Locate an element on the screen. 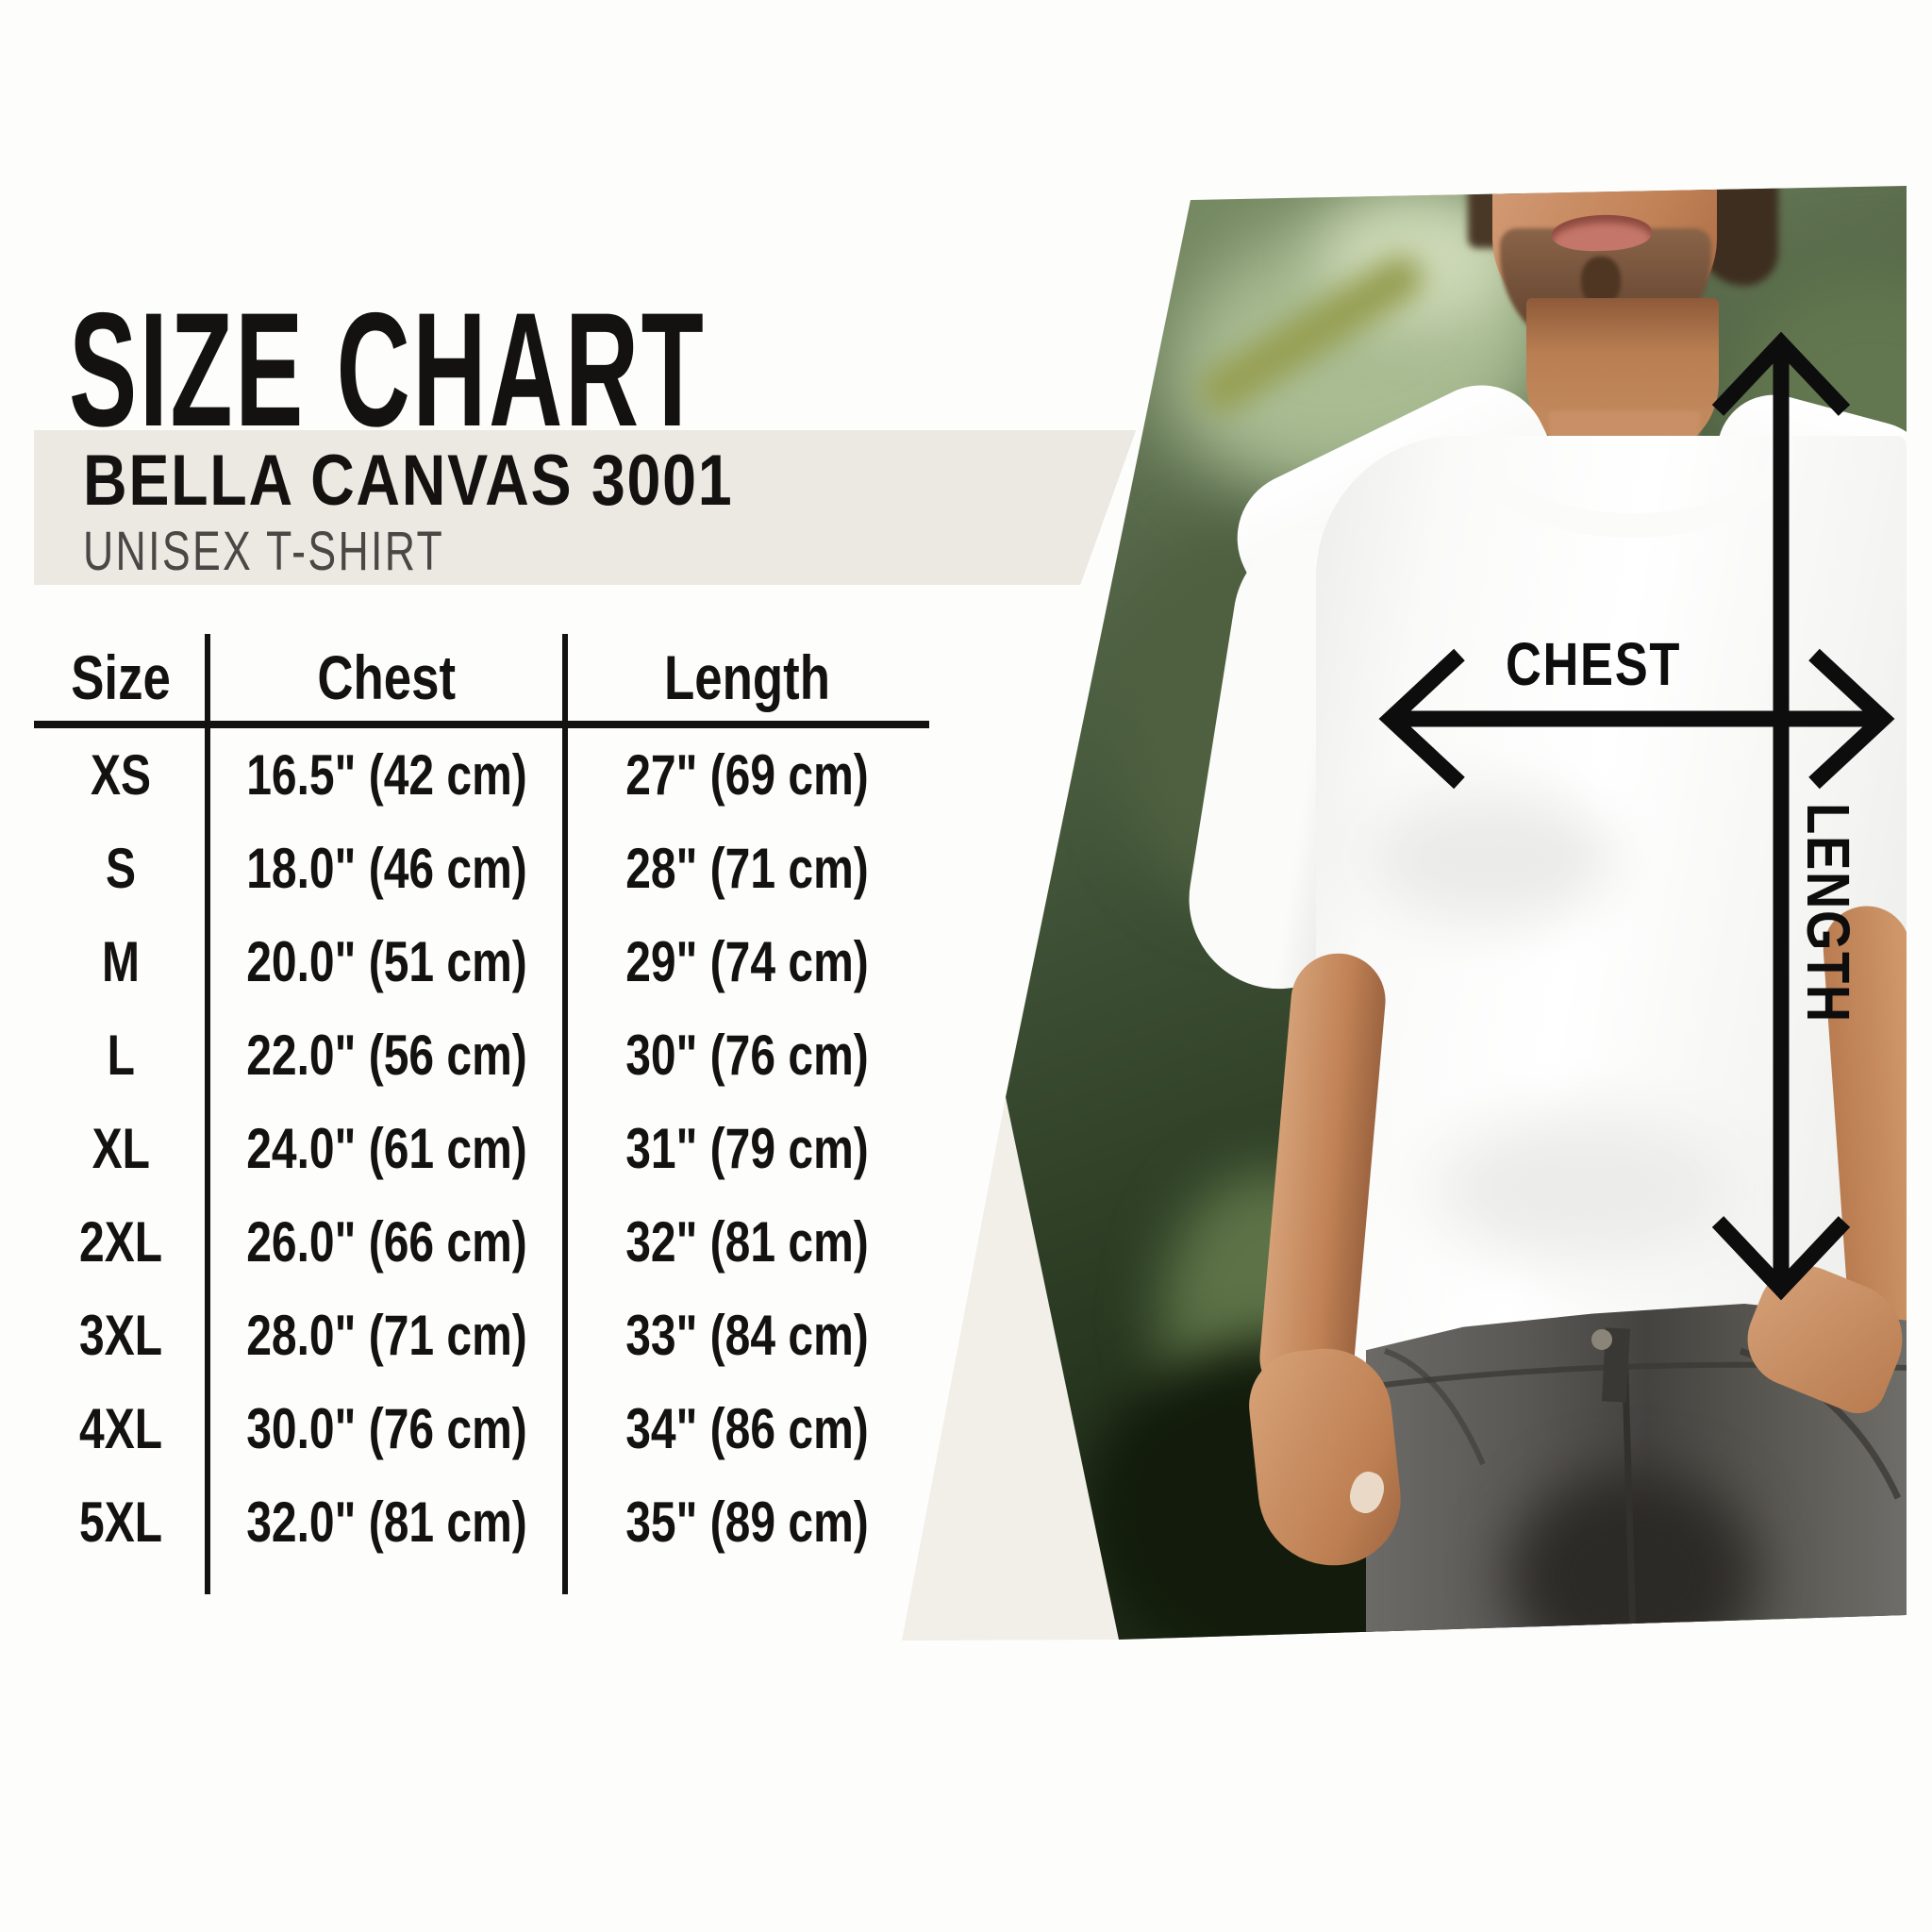 Image resolution: width=1932 pixels, height=1932 pixels. column-header-chest: Chest is located at coordinates (386, 677).